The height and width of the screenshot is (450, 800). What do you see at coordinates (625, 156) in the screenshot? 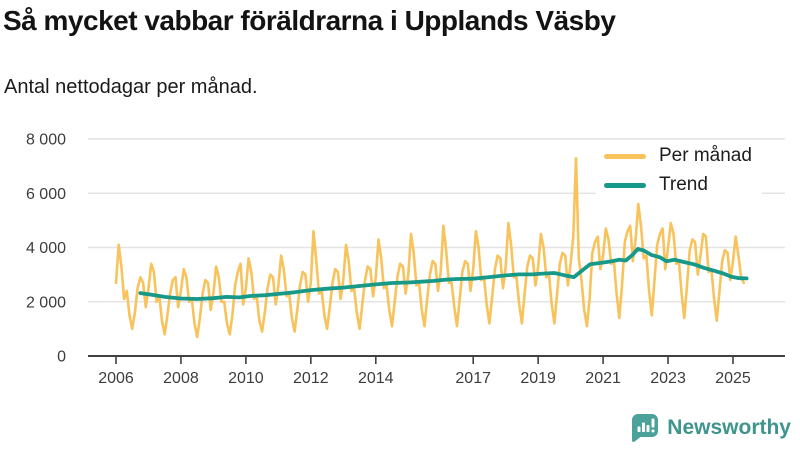
I see `per-manad-line-swatch` at bounding box center [625, 156].